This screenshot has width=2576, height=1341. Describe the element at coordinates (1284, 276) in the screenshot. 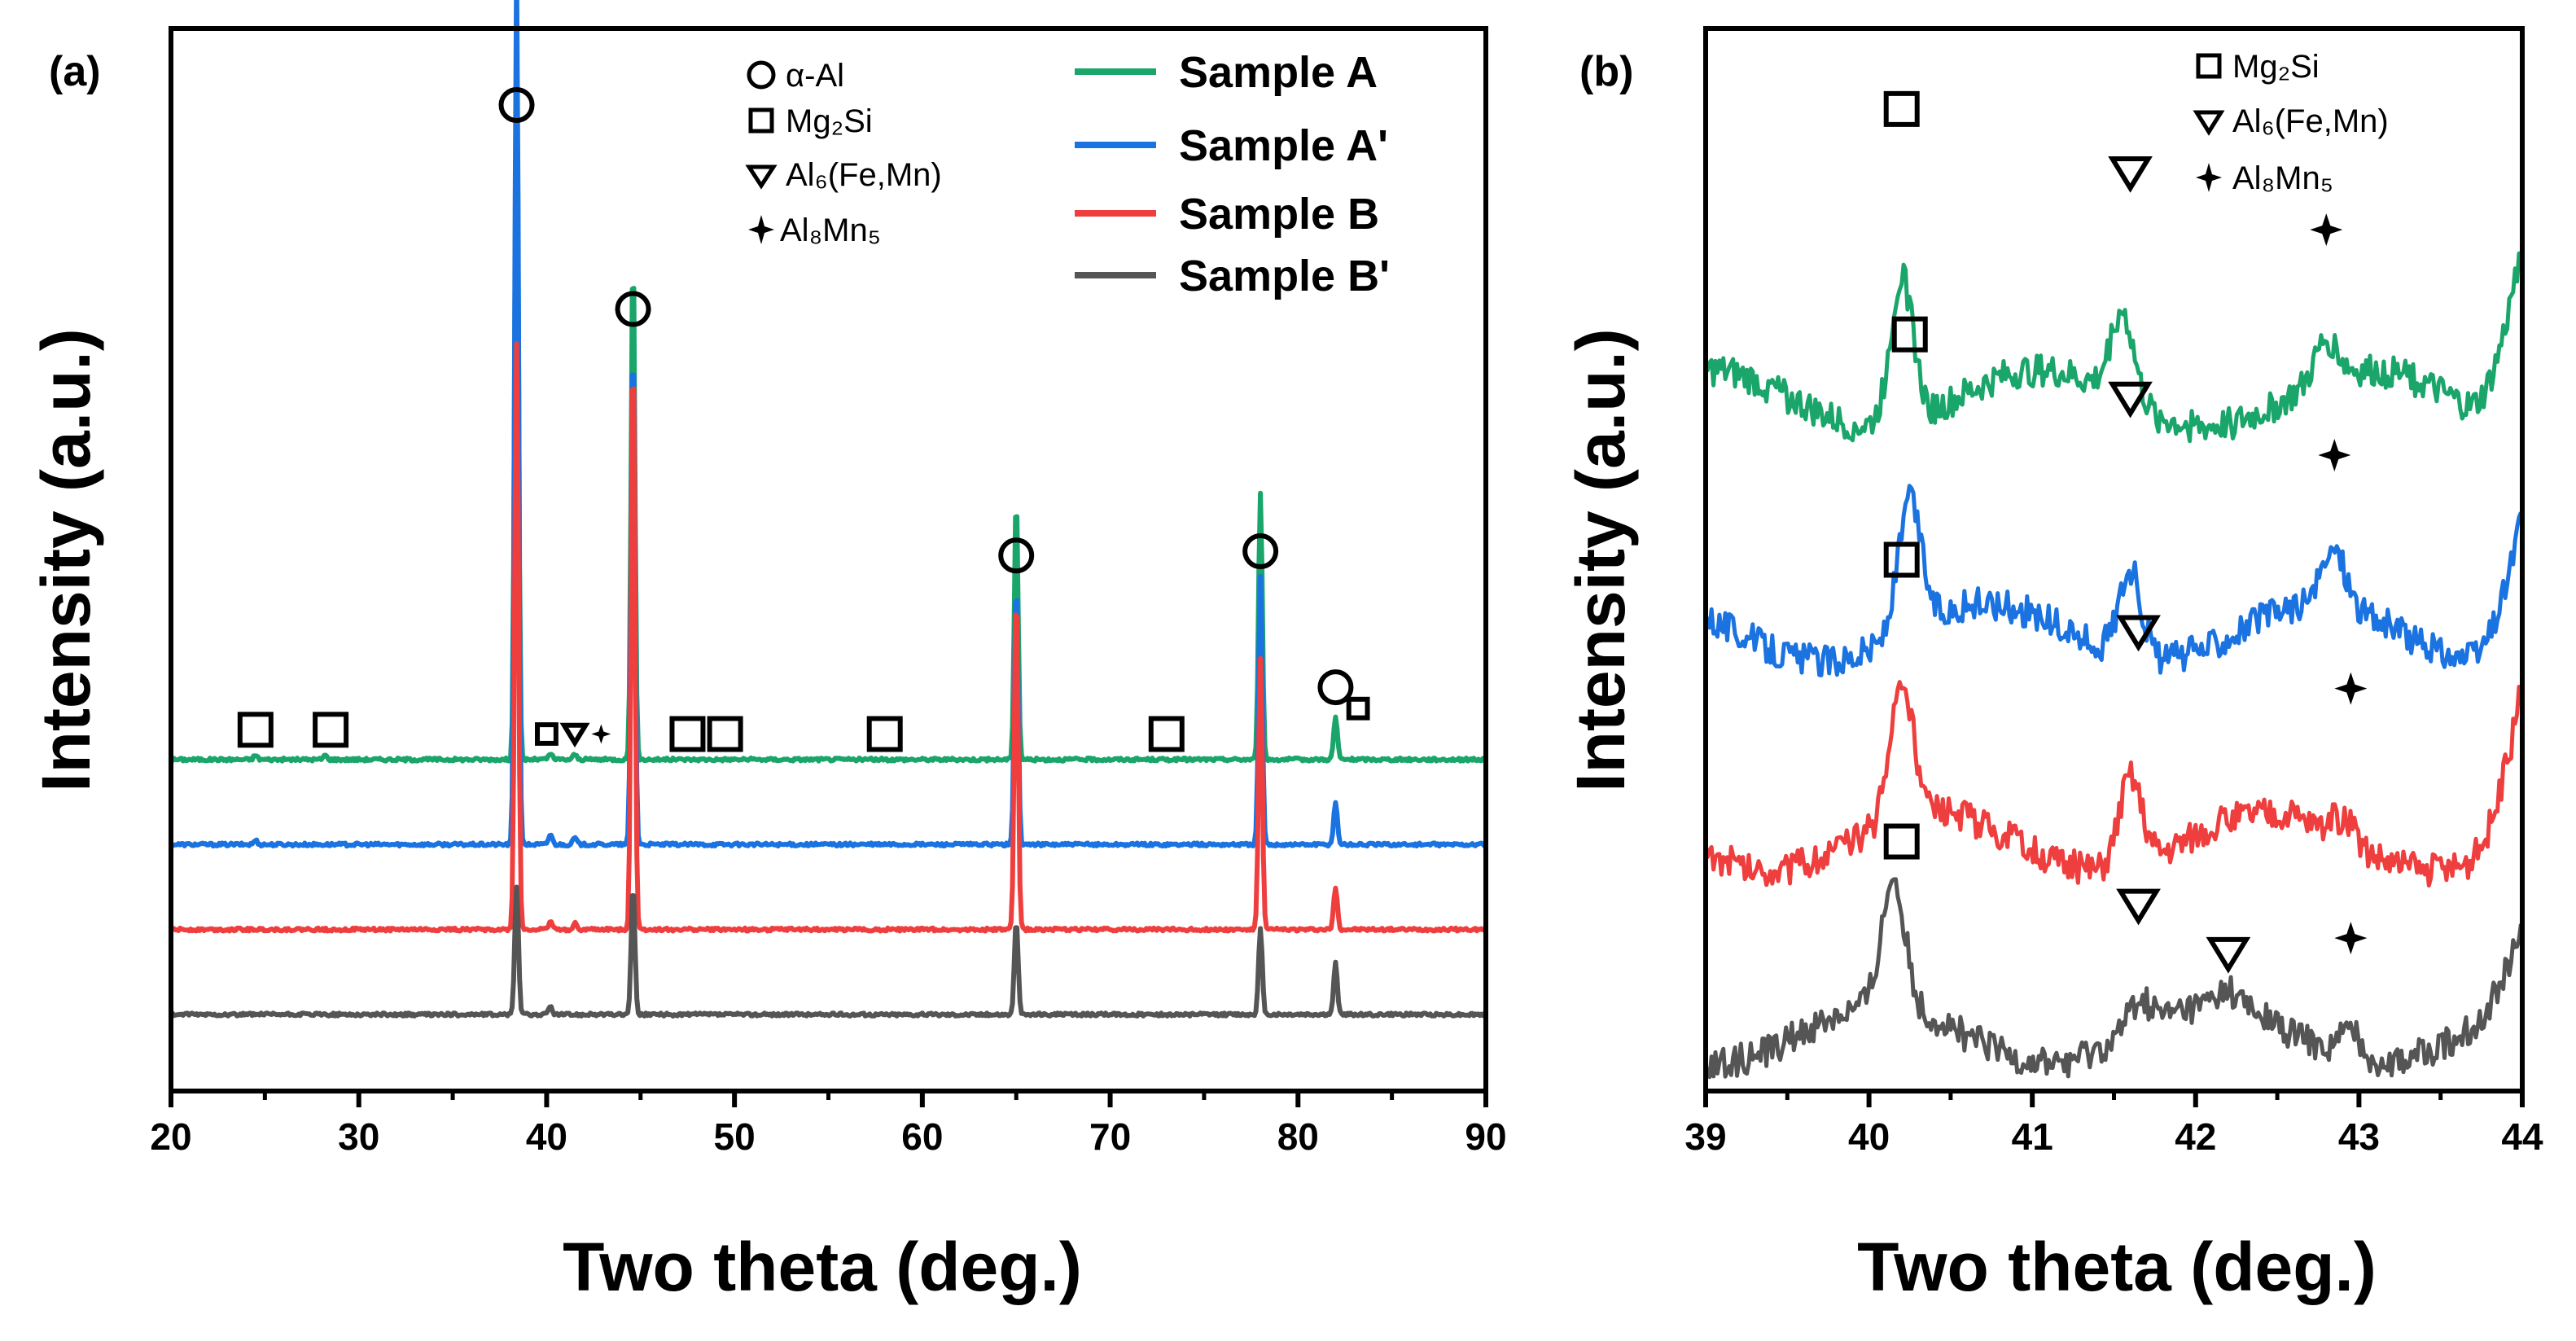

I see `legend-sample-b-prime-label: Sample B'` at that location.